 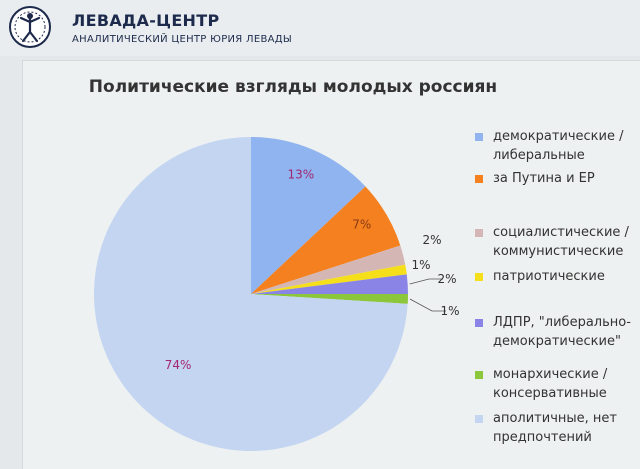 What do you see at coordinates (561, 242) in the screenshot?
I see `legend-label-2: социалистические / коммунистические` at bounding box center [561, 242].